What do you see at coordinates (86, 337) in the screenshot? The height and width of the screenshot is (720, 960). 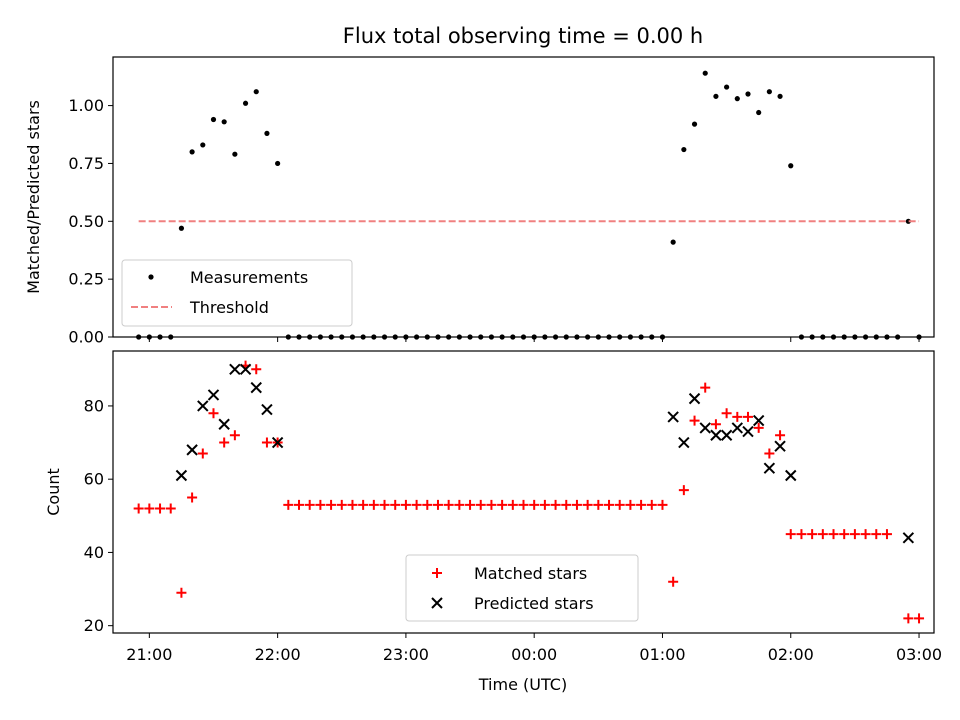 I see `top-y-tick-label: 0.00` at bounding box center [86, 337].